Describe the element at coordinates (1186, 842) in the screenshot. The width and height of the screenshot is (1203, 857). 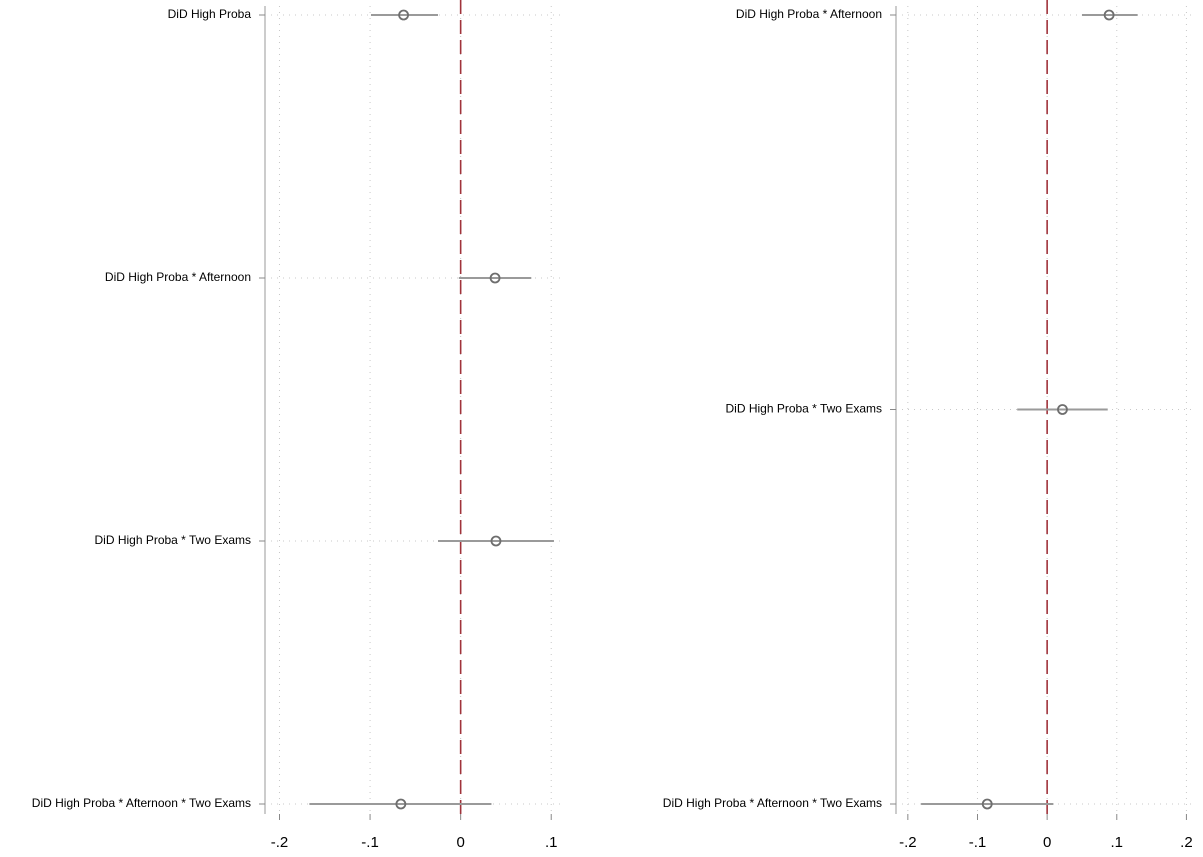
I see `x-tick-label: .2` at that location.